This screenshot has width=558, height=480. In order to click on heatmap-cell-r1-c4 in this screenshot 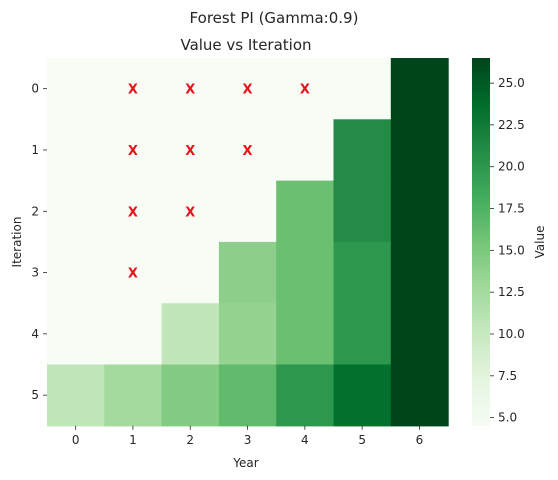, I will do `click(305, 150)`.